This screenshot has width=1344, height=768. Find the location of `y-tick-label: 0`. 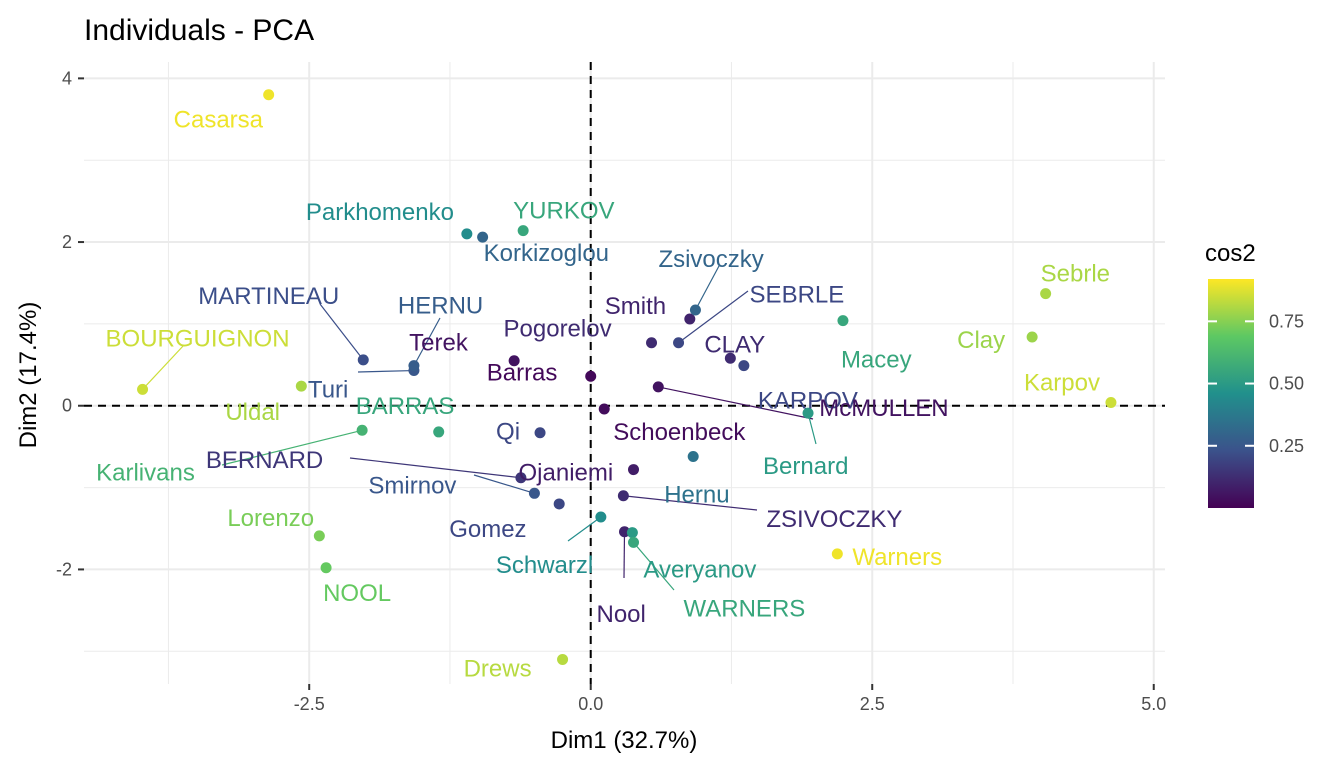

y-tick-label: 0 is located at coordinates (67, 406).